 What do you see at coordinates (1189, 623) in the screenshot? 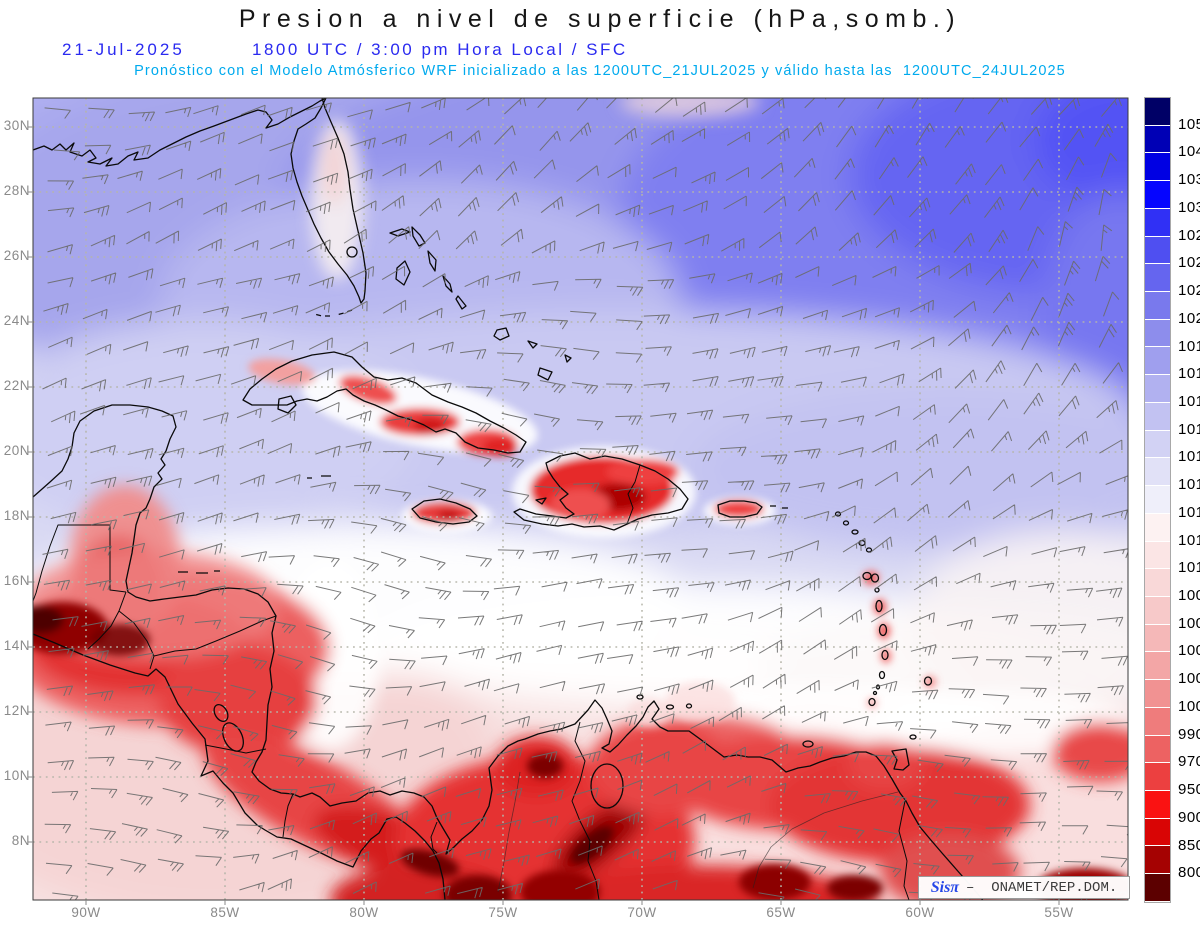
I see `colorbar-label: 1006` at bounding box center [1189, 623].